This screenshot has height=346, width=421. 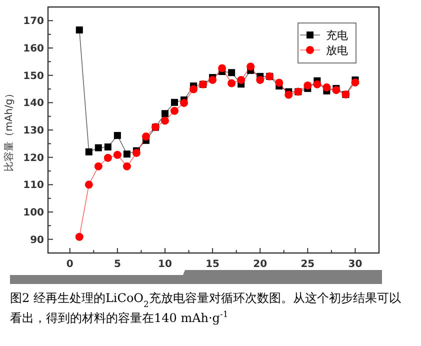 What do you see at coordinates (213, 264) in the screenshot?
I see `x-tick-label: 15` at bounding box center [213, 264].